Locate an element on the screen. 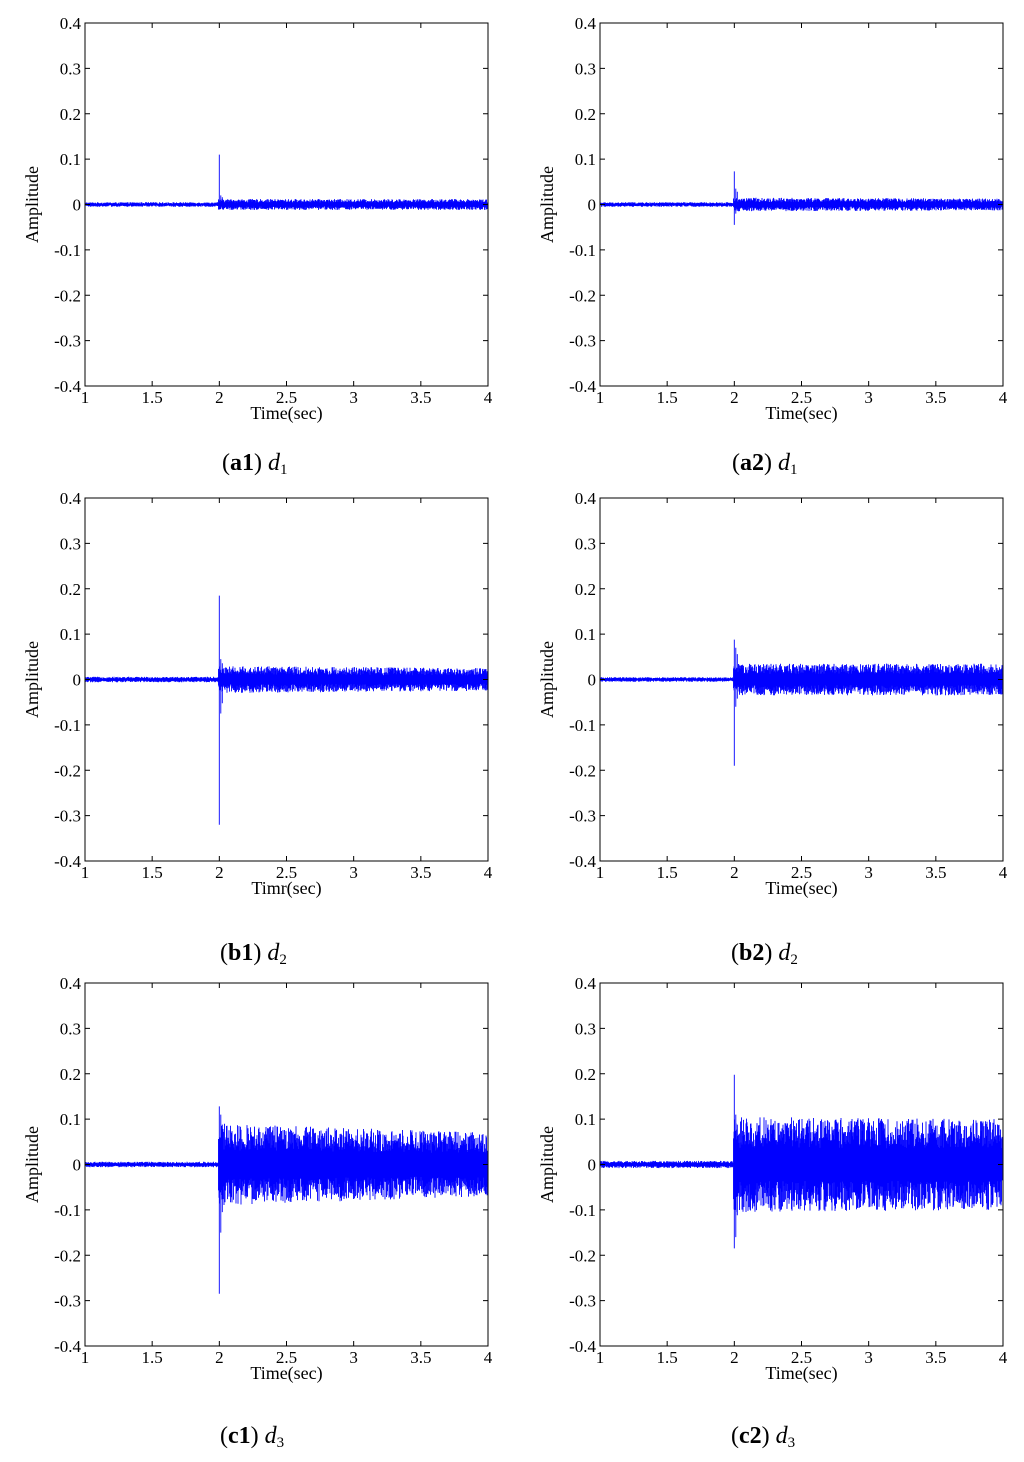 The image size is (1024, 1462). caption-a2: (a2) d1 is located at coordinates (765, 464).